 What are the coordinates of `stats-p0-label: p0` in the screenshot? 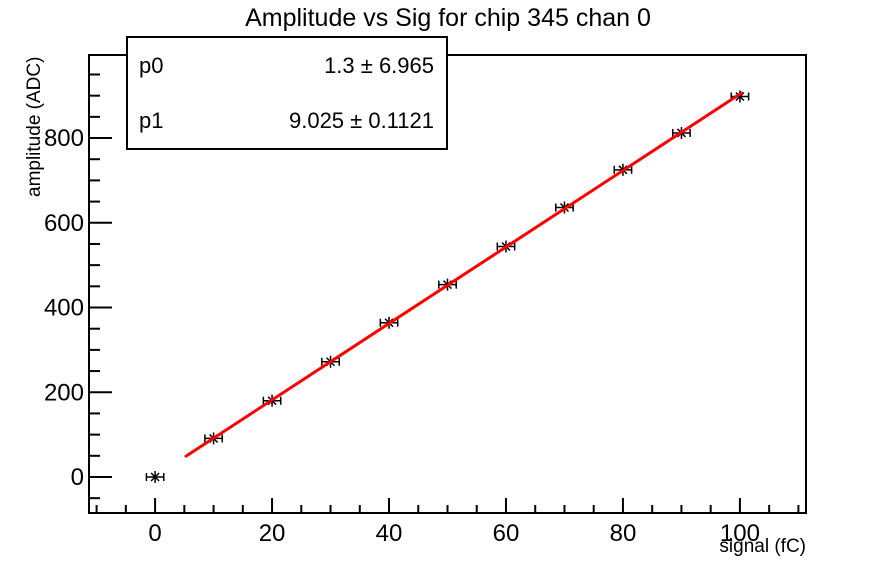 It's located at (151, 65).